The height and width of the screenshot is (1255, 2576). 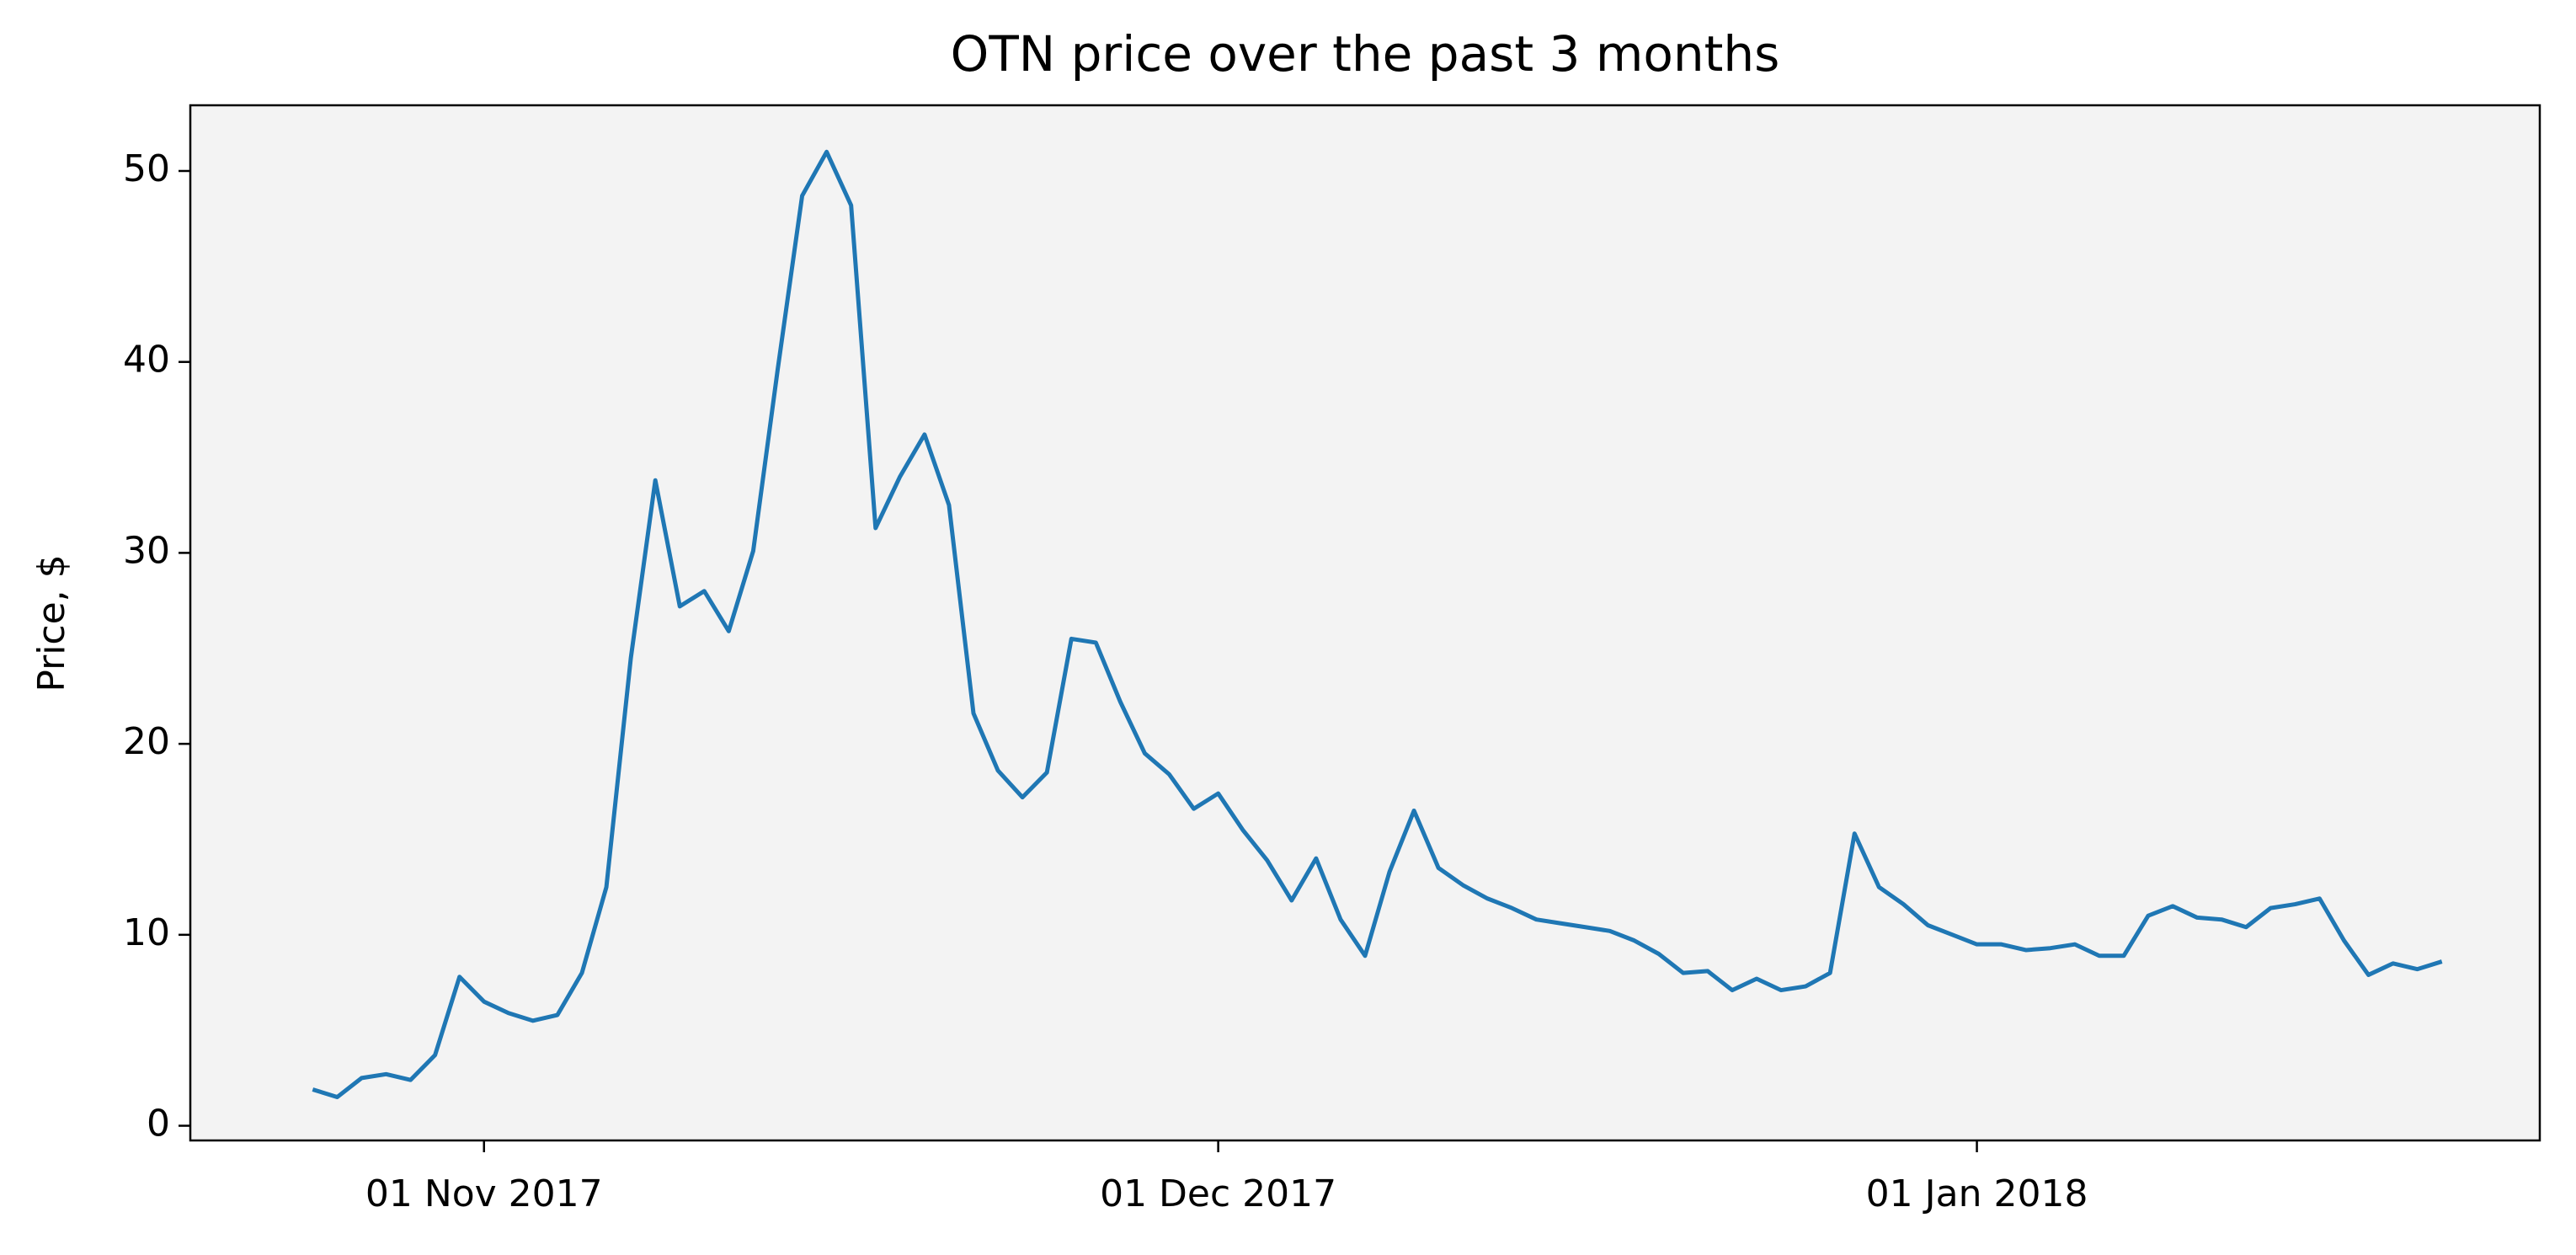 What do you see at coordinates (146, 168) in the screenshot?
I see `y-tick-label: 50` at bounding box center [146, 168].